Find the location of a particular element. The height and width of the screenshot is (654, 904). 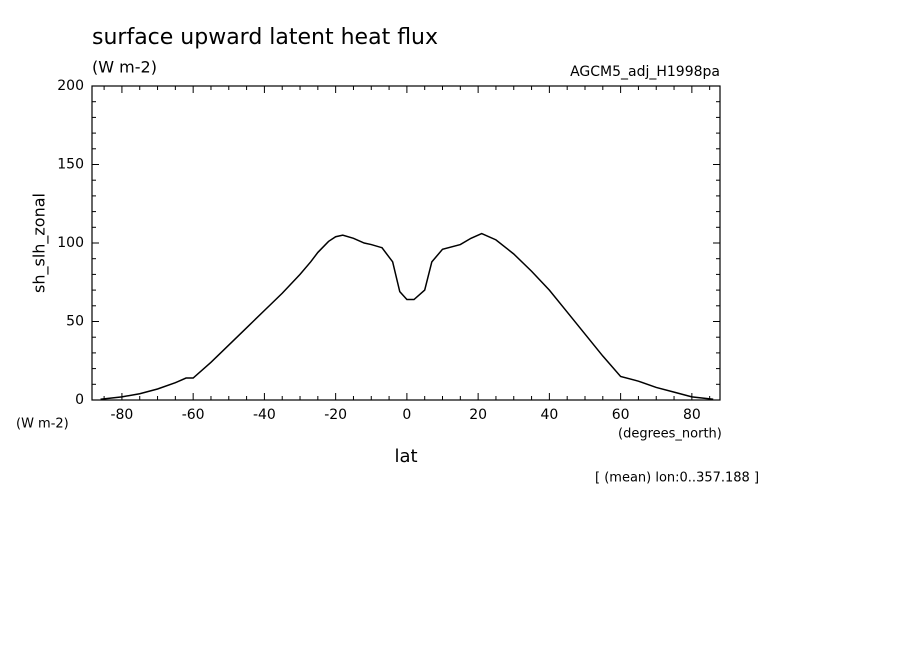

x-tick-label: 40 is located at coordinates (549, 415).